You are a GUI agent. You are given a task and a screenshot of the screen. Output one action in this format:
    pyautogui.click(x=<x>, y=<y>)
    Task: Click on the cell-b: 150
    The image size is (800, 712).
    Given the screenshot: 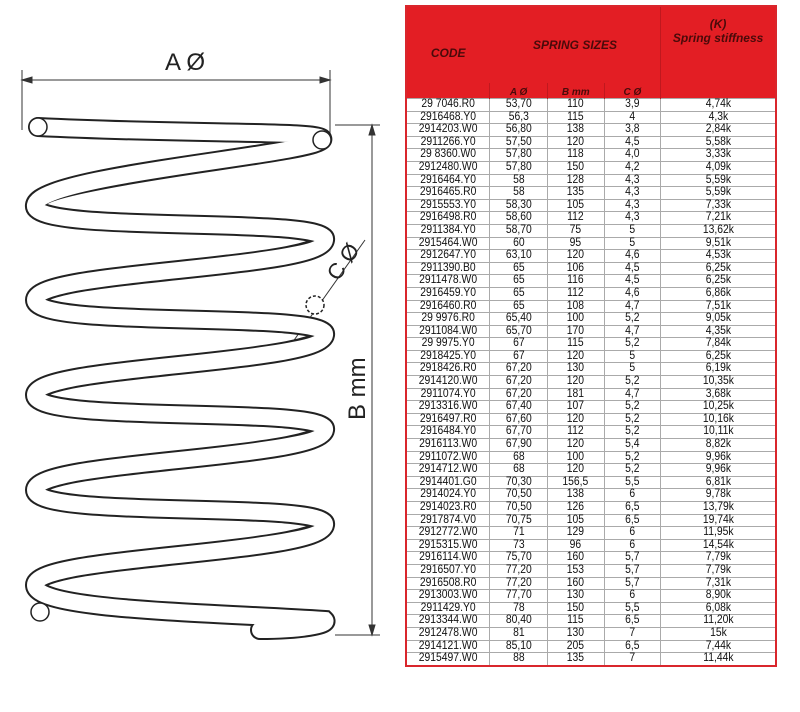 What is the action you would take?
    pyautogui.click(x=575, y=167)
    